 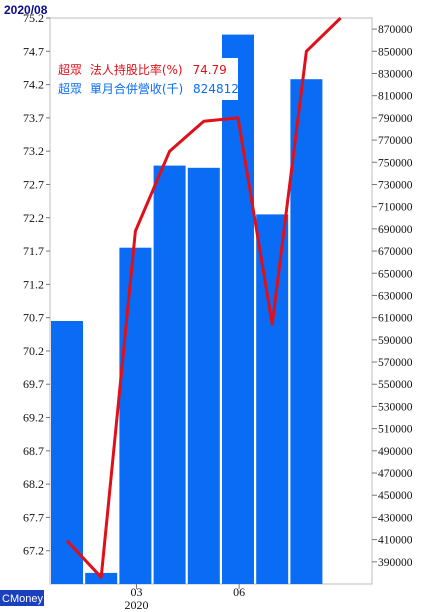 I want to click on left-tick-label: 69.2, so click(x=33, y=418).